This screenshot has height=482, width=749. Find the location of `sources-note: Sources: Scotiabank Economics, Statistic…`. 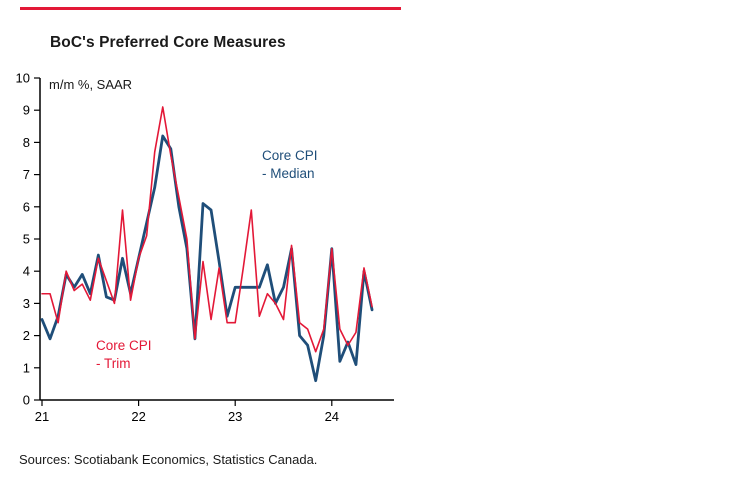

sources-note: Sources: Scotiabank Economics, Statistic… is located at coordinates (168, 459).